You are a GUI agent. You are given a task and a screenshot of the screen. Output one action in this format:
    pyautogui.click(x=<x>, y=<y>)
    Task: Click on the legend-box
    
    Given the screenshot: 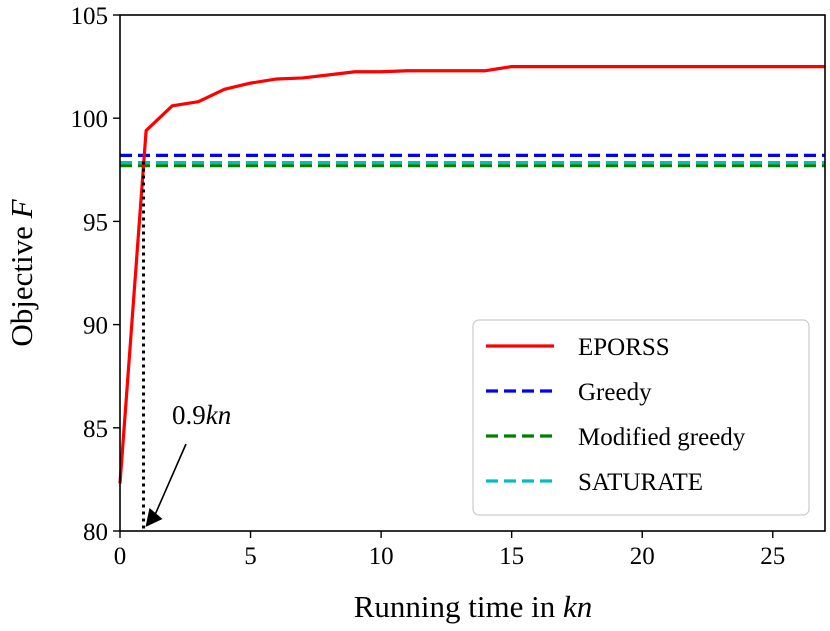 What is the action you would take?
    pyautogui.click(x=641, y=417)
    